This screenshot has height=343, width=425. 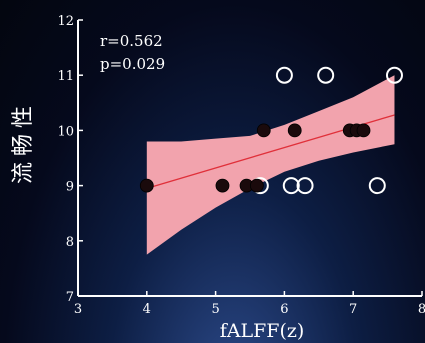 What do you see at coordinates (147, 309) in the screenshot?
I see `x-tick-label: 4` at bounding box center [147, 309].